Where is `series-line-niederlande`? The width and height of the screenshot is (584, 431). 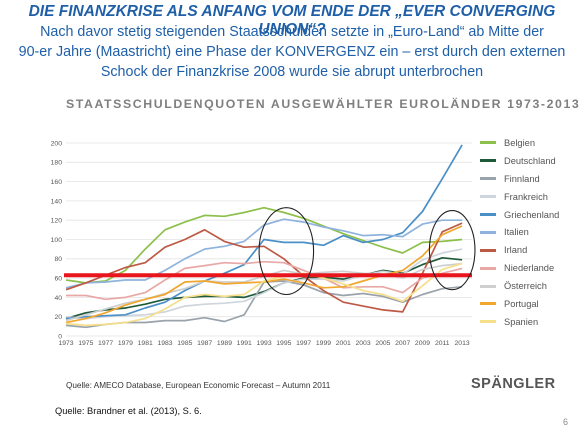
series-line-niederlande is located at coordinates (264, 280).